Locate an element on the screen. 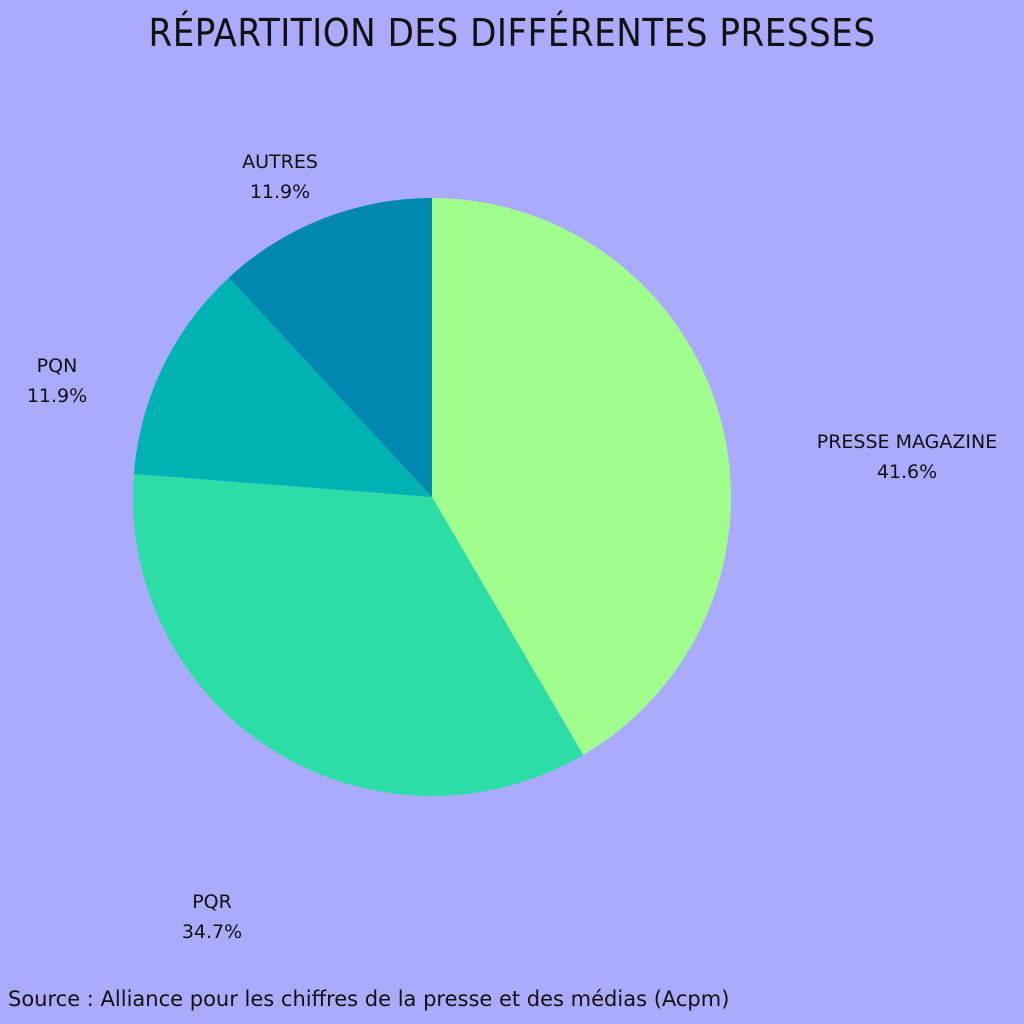 This screenshot has height=1024, width=1024. slice-value-label: 34.7% is located at coordinates (212, 932).